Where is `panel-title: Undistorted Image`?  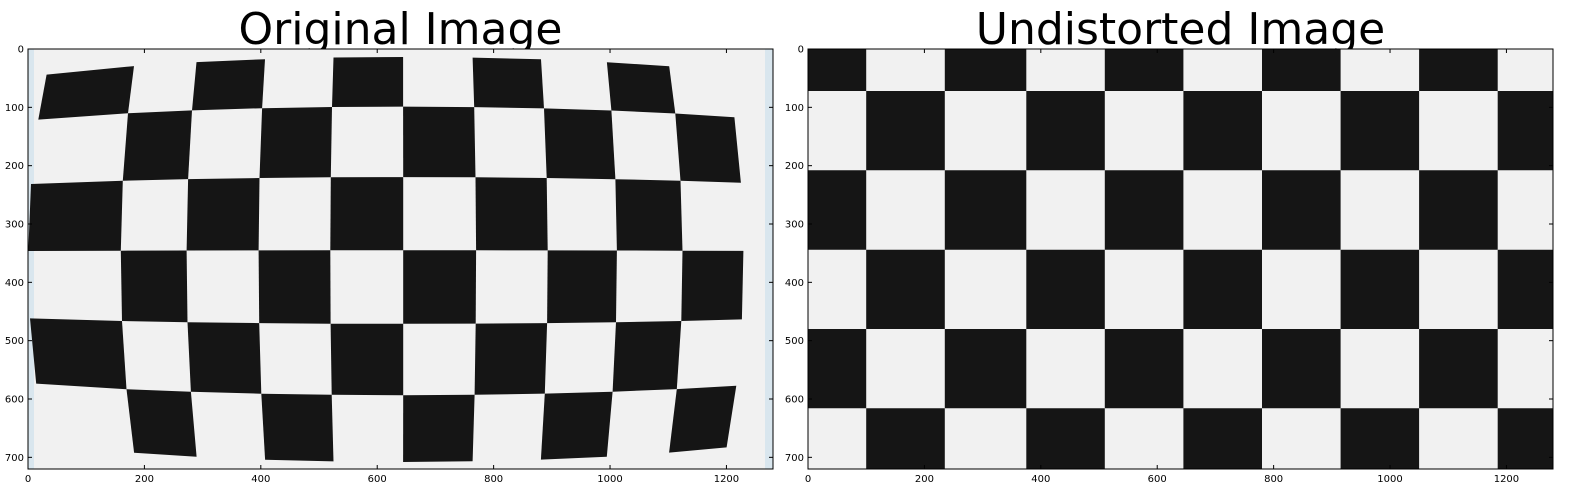
panel-title: Undistorted Image is located at coordinates (1180, 29).